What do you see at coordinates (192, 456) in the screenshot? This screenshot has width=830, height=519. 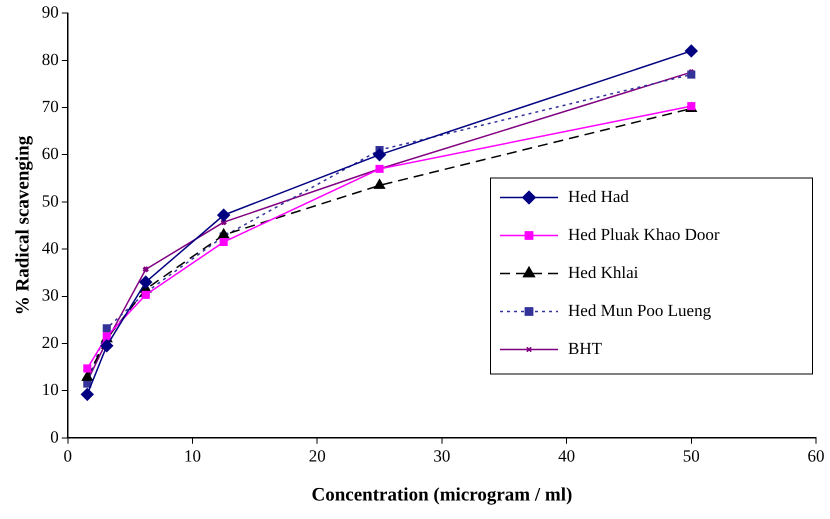 I see `x-tick-label: 10` at bounding box center [192, 456].